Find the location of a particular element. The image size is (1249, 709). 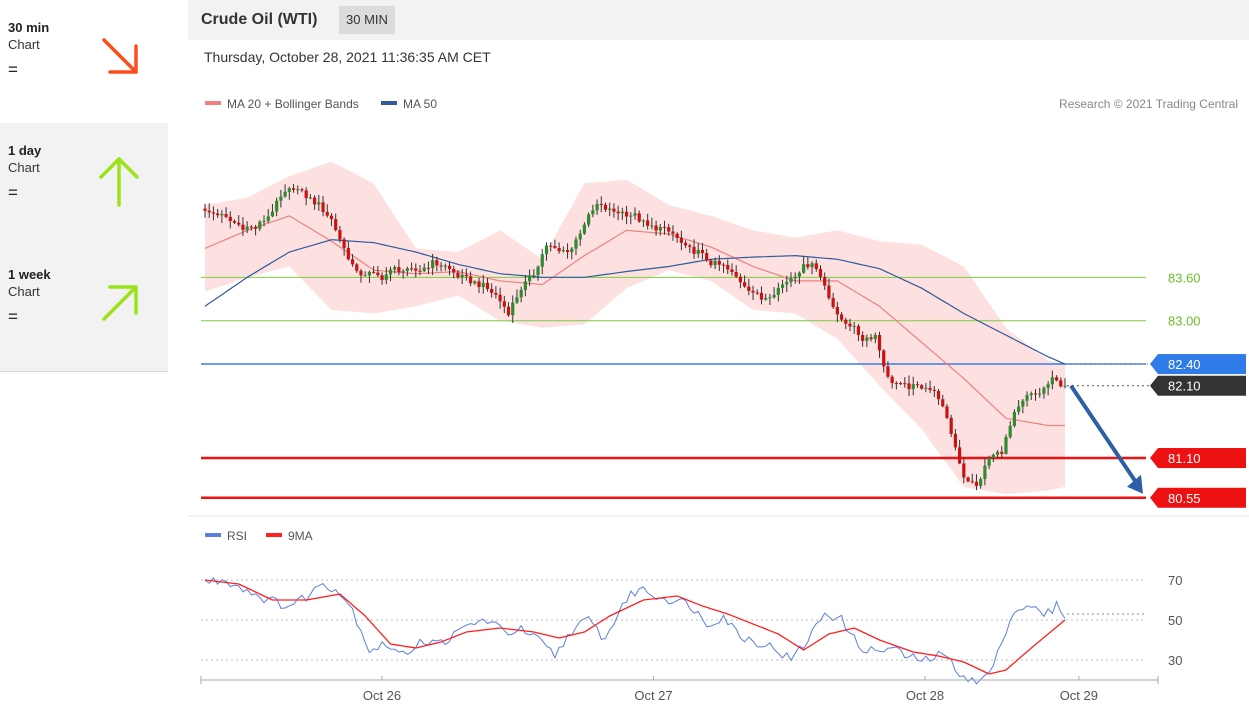

forecast-arrow-head is located at coordinates (1135, 484).